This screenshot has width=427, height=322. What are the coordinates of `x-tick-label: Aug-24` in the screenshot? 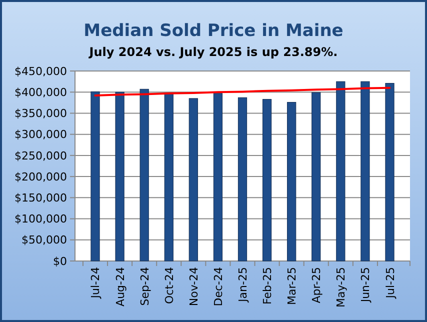 It's located at (120, 286).